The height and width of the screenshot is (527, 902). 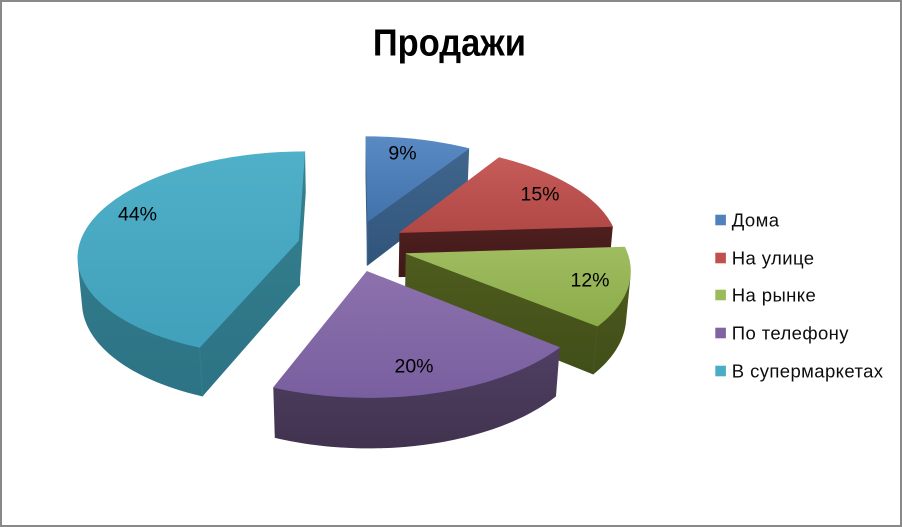 What do you see at coordinates (137, 215) in the screenshot?
I see `svg-text: 44%` at bounding box center [137, 215].